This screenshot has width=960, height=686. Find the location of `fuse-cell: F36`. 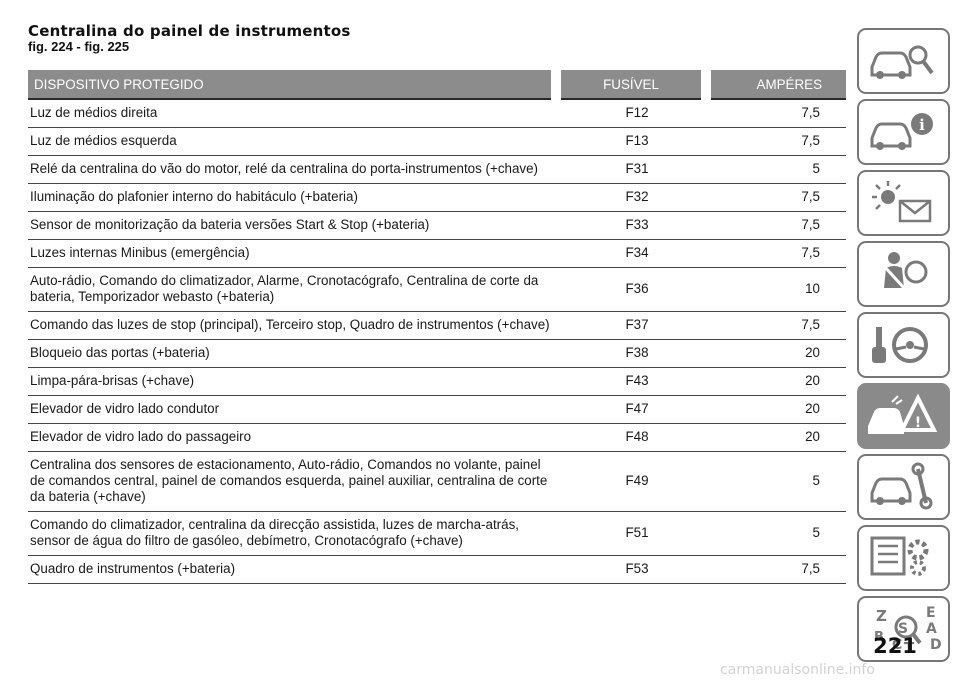

fuse-cell: F36 is located at coordinates (631, 289).